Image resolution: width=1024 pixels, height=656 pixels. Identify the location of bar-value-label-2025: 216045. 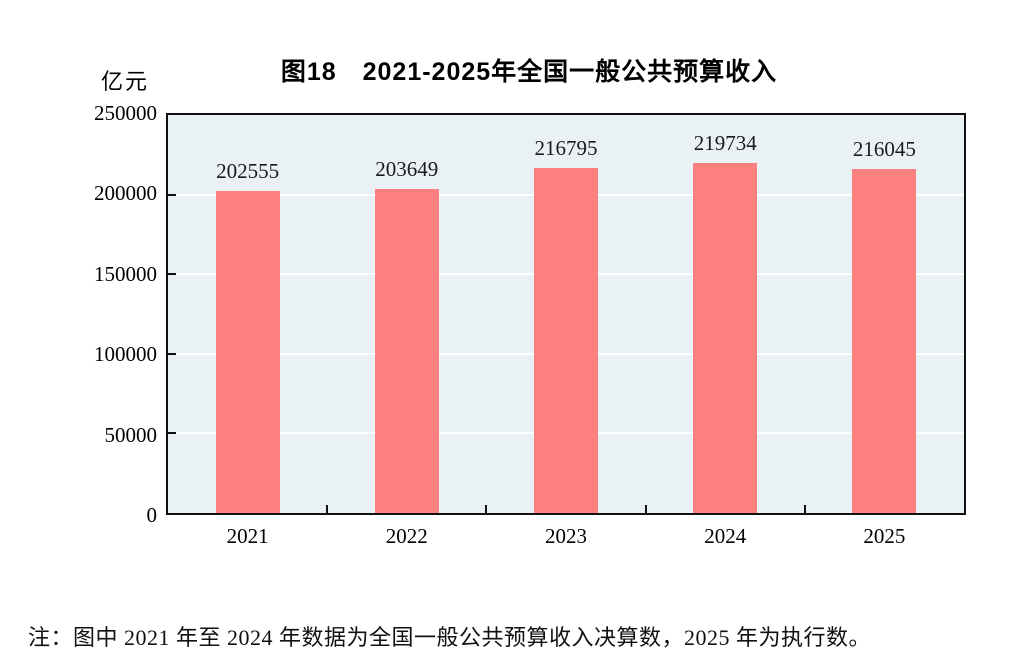
(884, 149).